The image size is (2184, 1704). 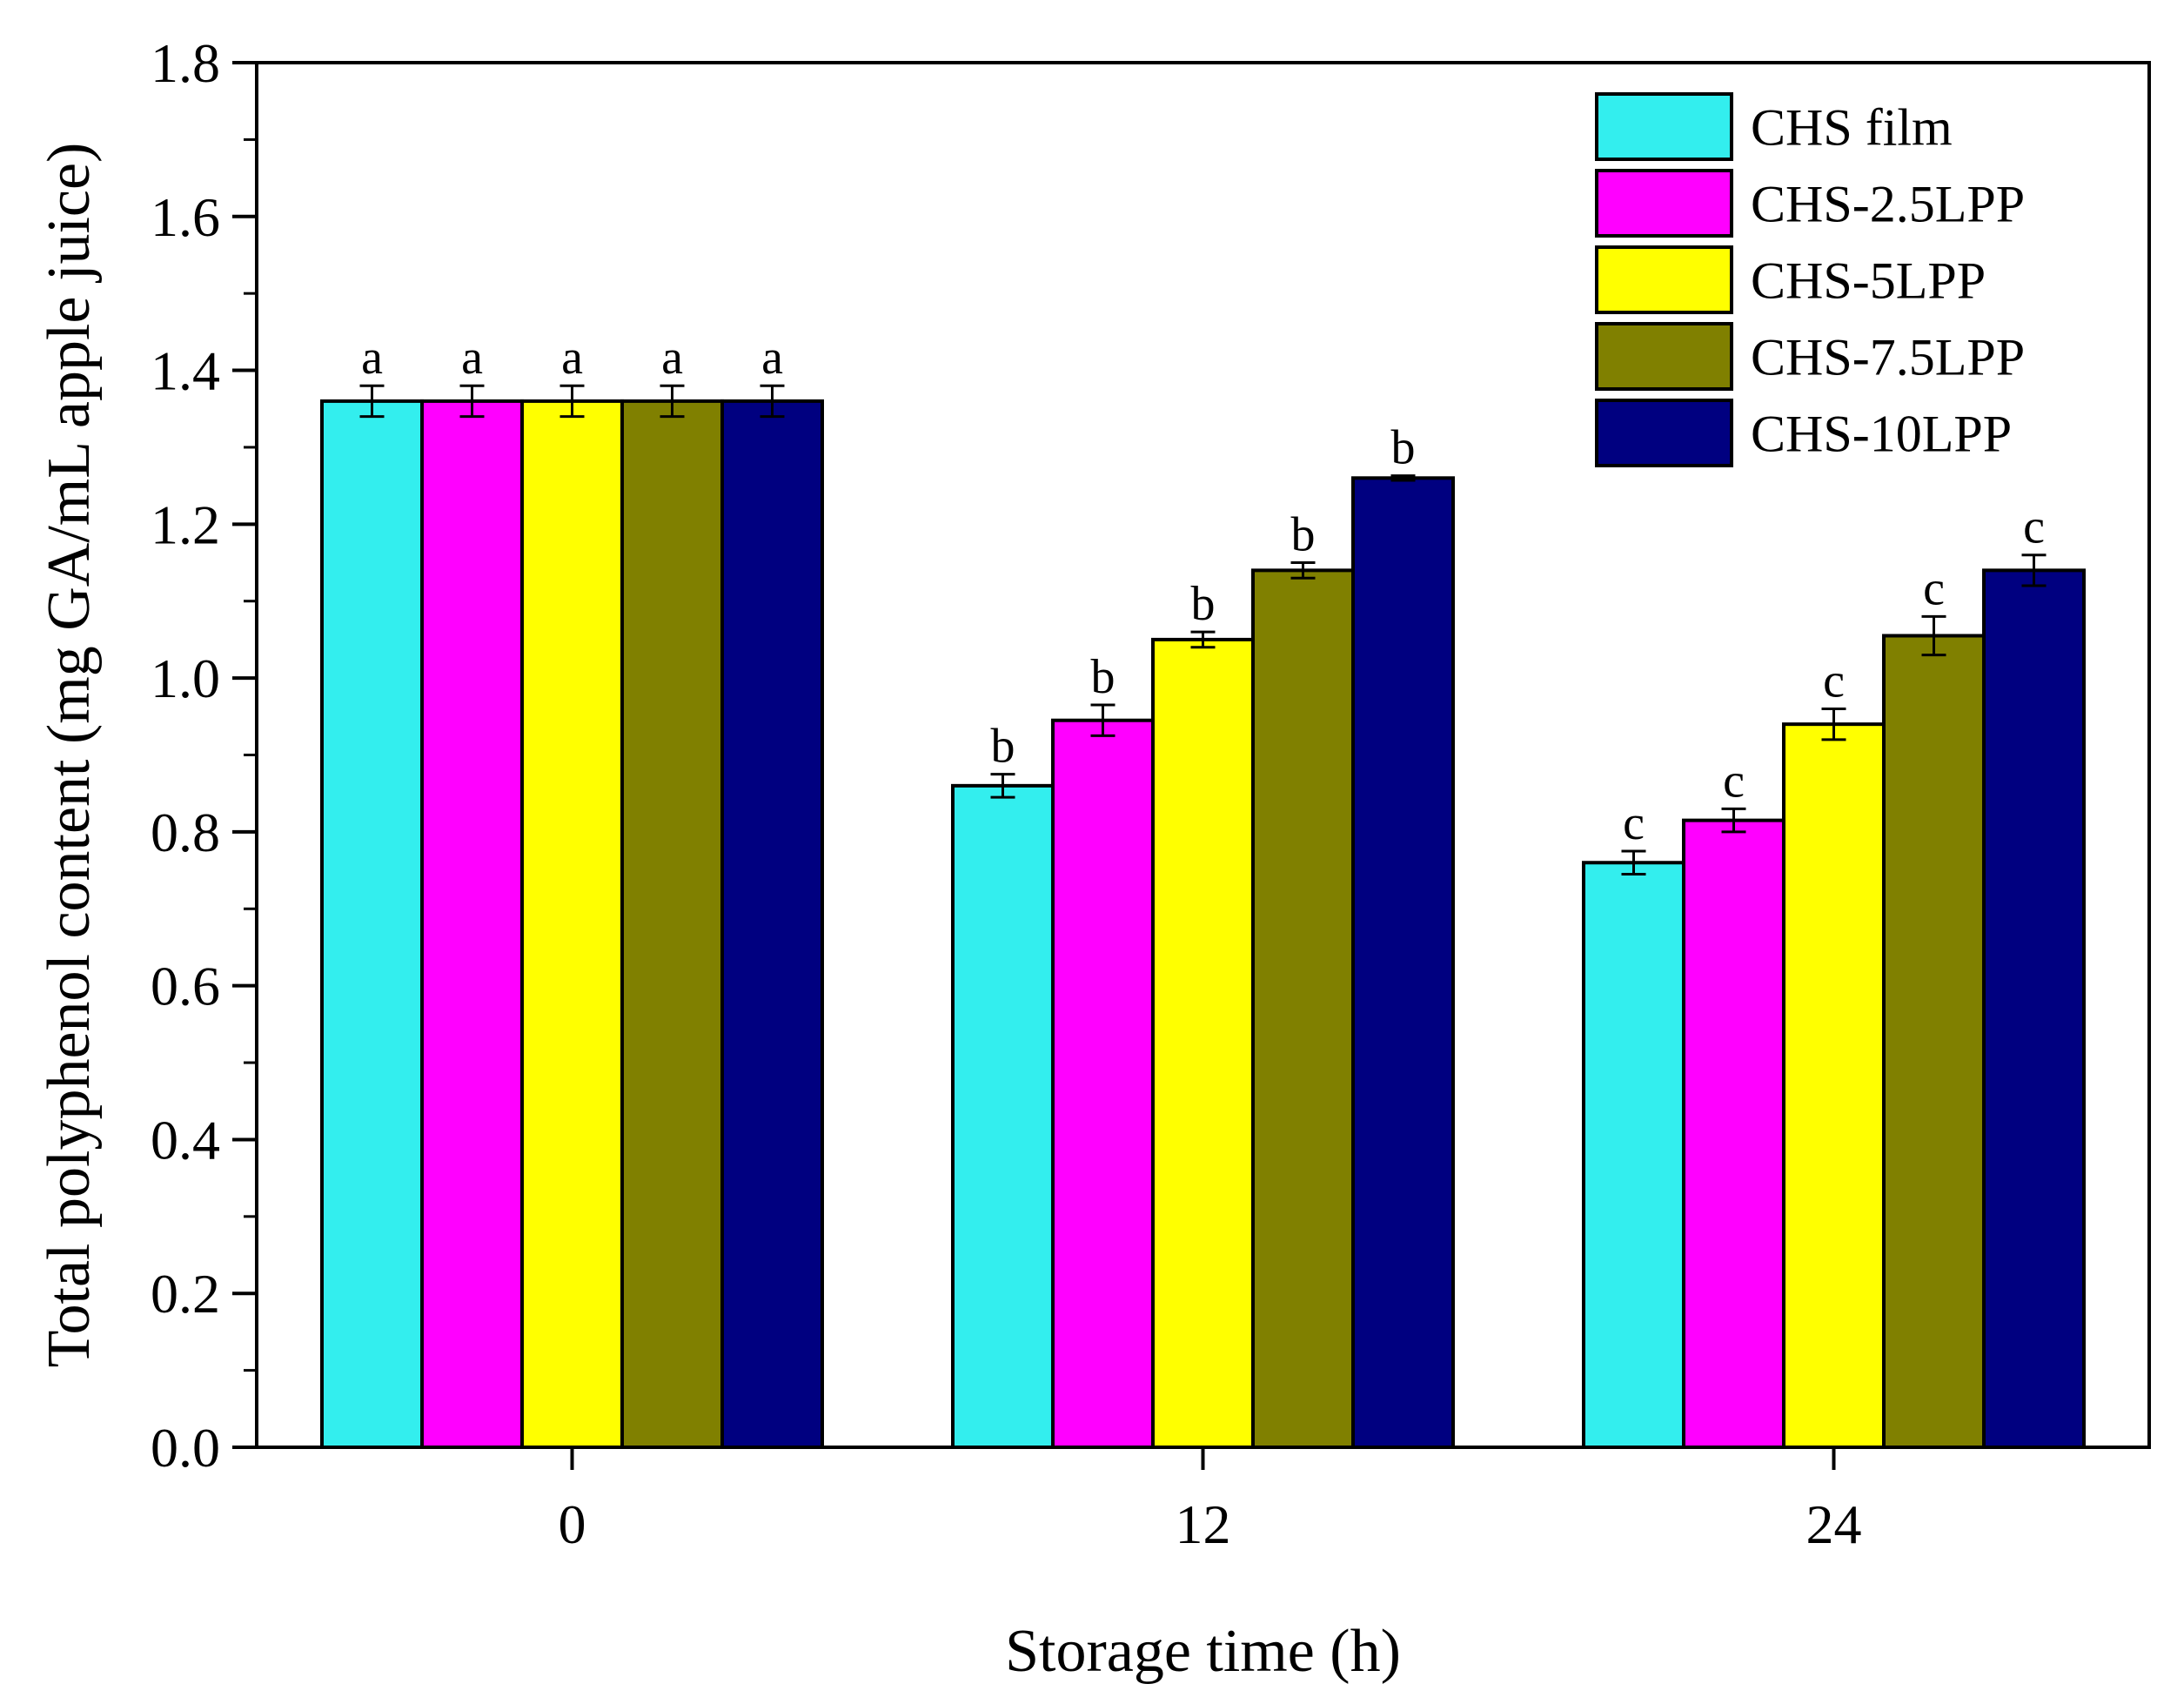 I want to click on y-tick-label: 1.4, so click(x=185, y=371).